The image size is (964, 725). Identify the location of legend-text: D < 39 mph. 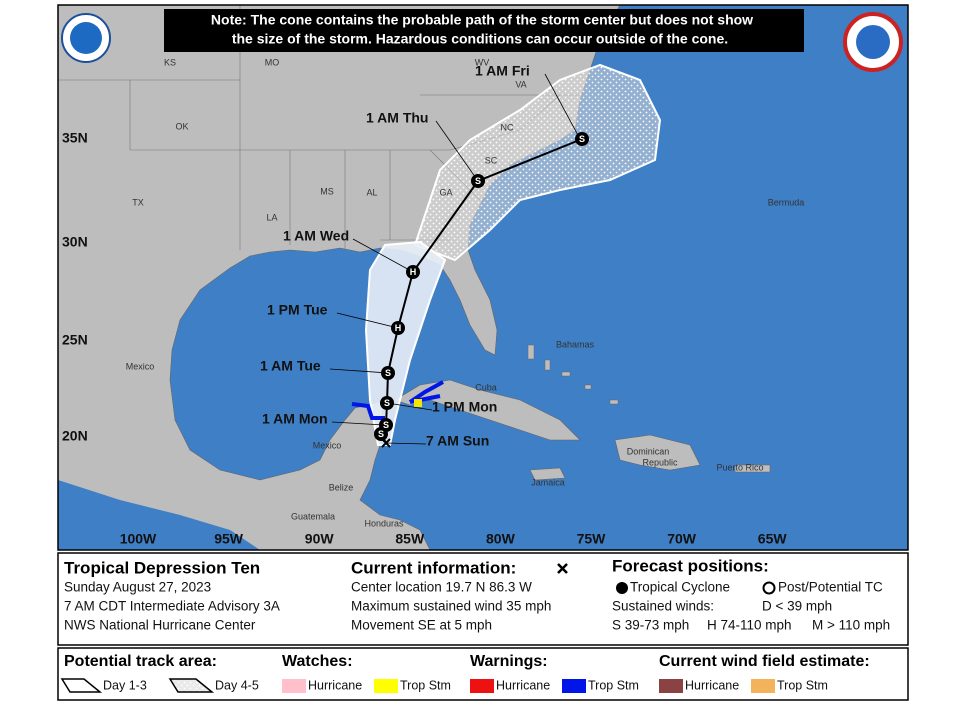
(797, 606).